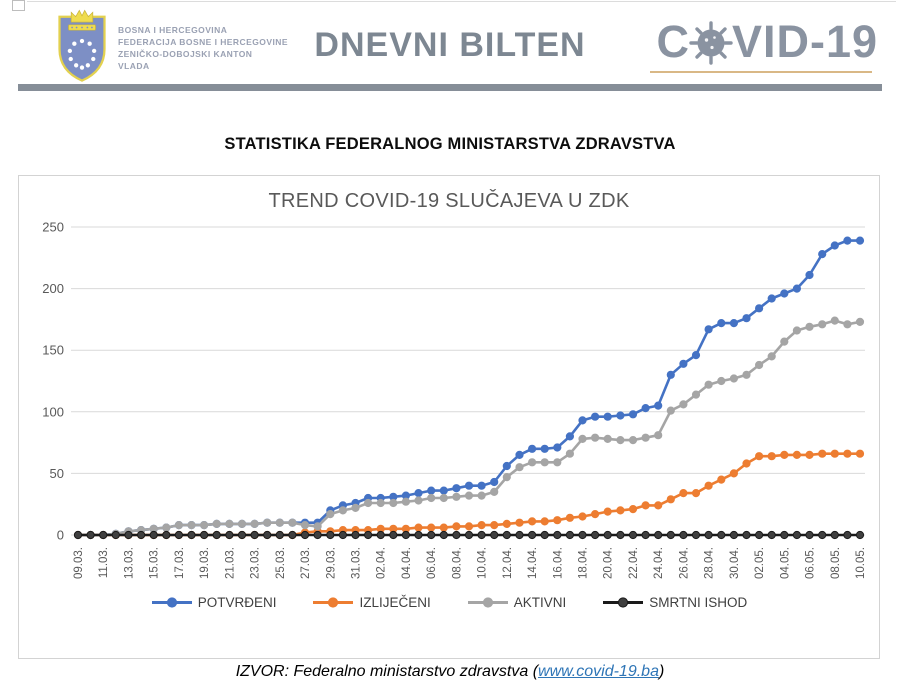 The width and height of the screenshot is (900, 699). I want to click on x-tick-label: 10.05., so click(861, 563).